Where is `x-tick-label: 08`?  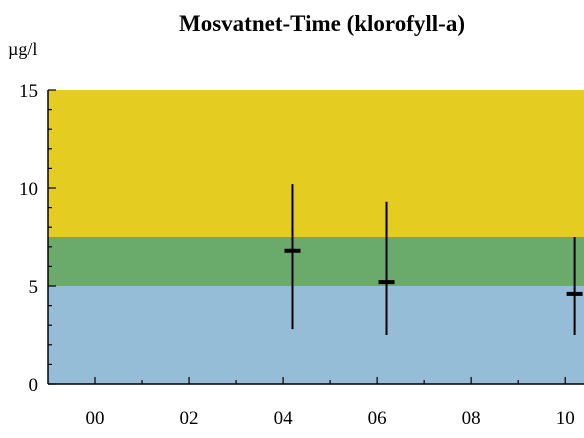 x-tick-label: 08 is located at coordinates (471, 418).